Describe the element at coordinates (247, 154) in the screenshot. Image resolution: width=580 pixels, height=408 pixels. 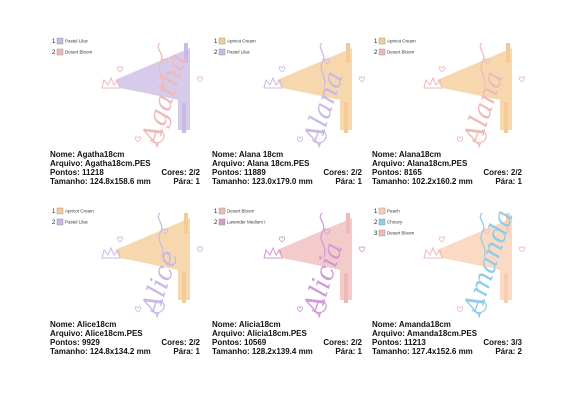
I see `design-name: Nome: Alana 18cm` at that location.